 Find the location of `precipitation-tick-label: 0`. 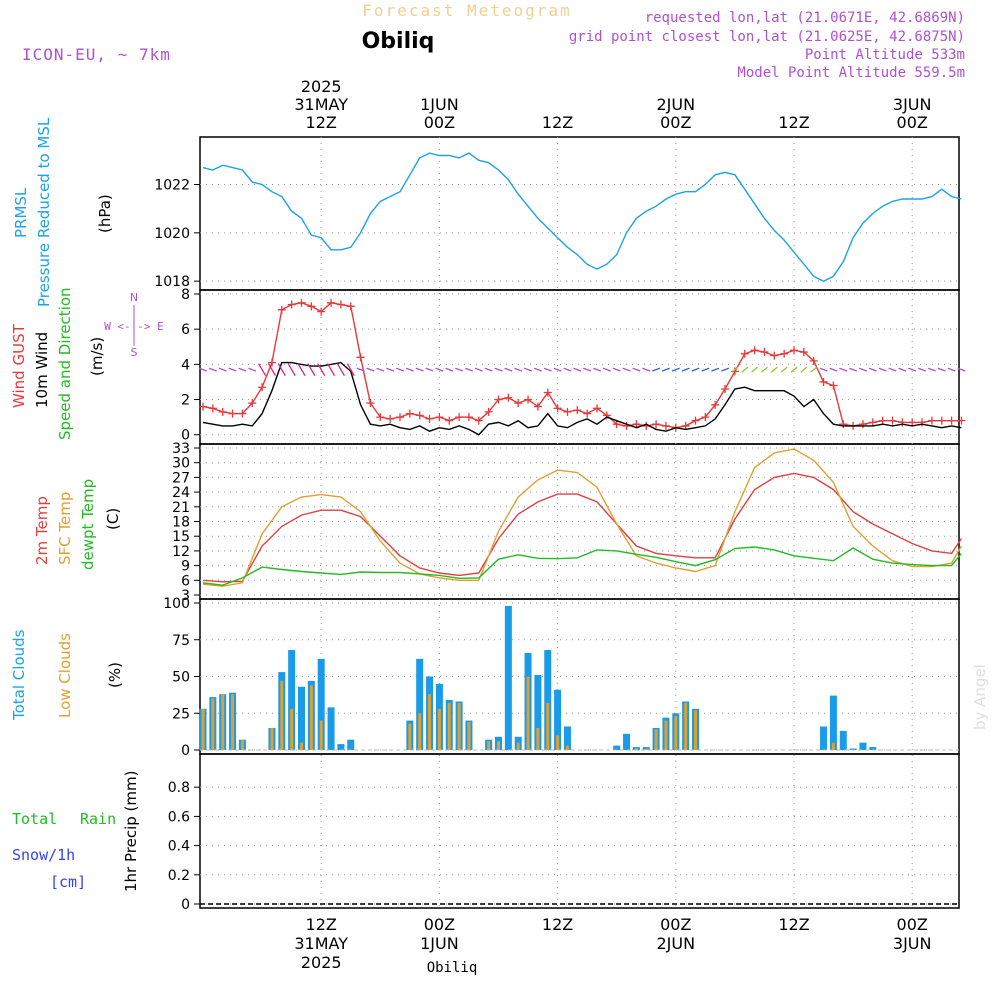

precipitation-tick-label: 0 is located at coordinates (185, 905).